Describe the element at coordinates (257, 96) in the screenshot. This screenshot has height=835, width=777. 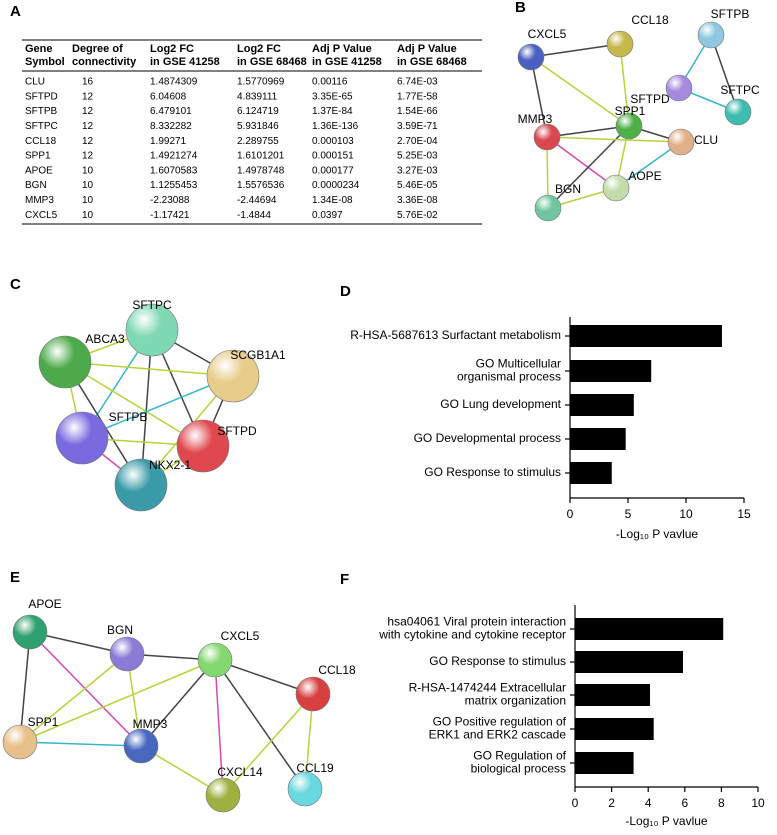
I see `table-cell: 4.839111` at that location.